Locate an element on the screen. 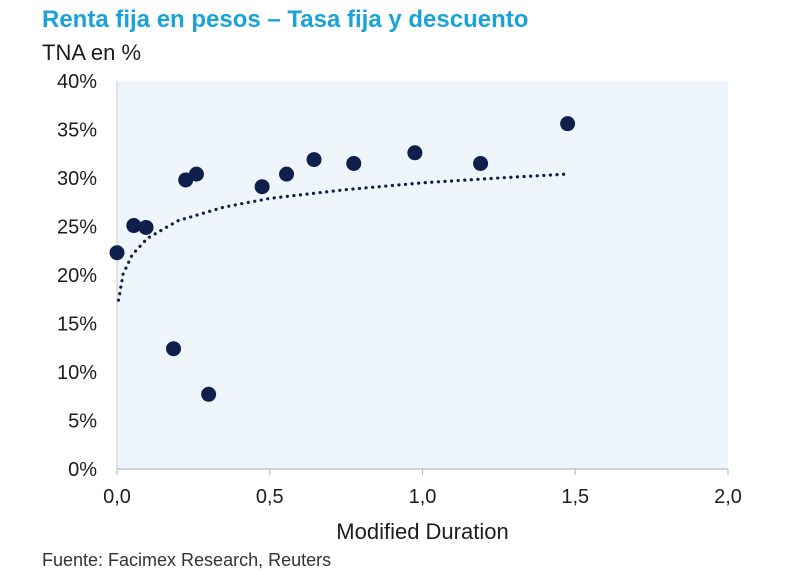 This screenshot has width=800, height=575. y-tick-label: 20% is located at coordinates (77, 276).